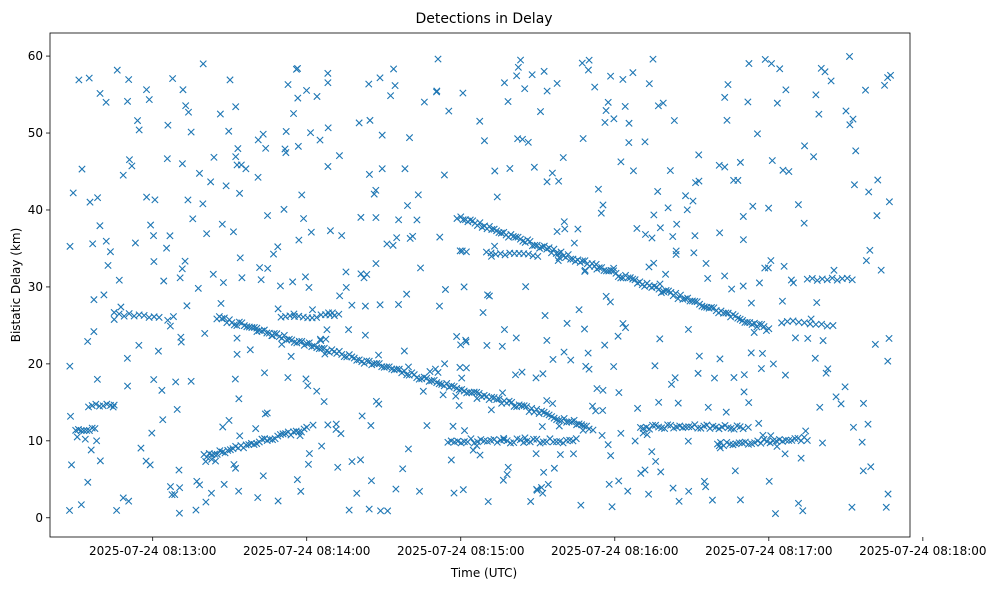 Image resolution: width=989 pixels, height=590 pixels. Describe the element at coordinates (39, 287) in the screenshot. I see `y-axis-ticks: 0 10 20 30 40 50 60` at that location.